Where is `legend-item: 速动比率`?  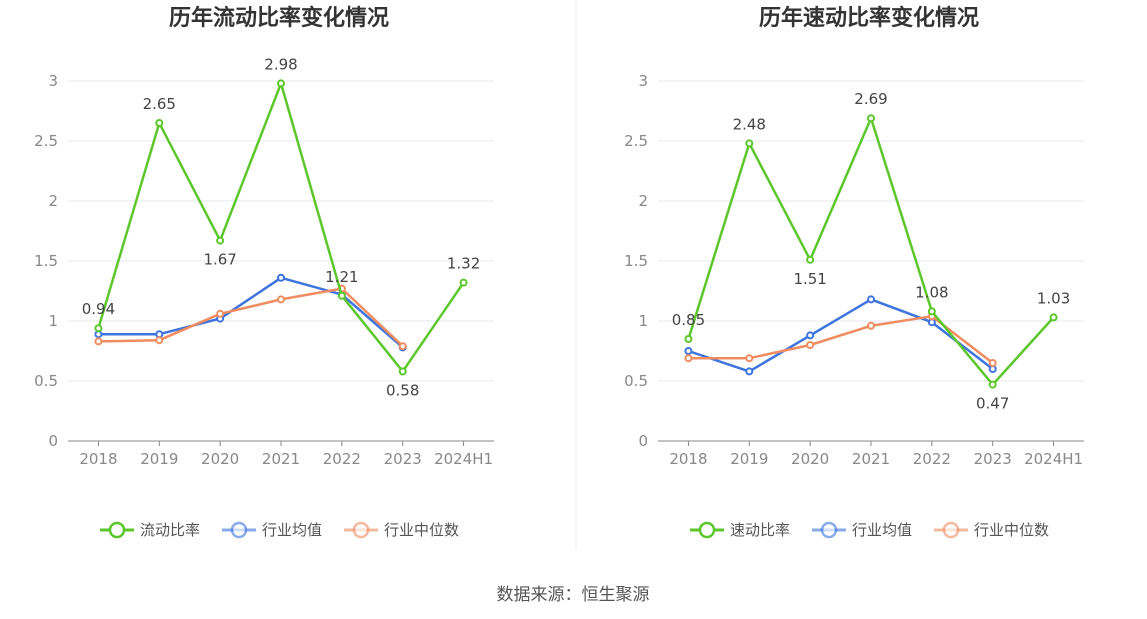
legend-item: 速动比率 is located at coordinates (740, 530).